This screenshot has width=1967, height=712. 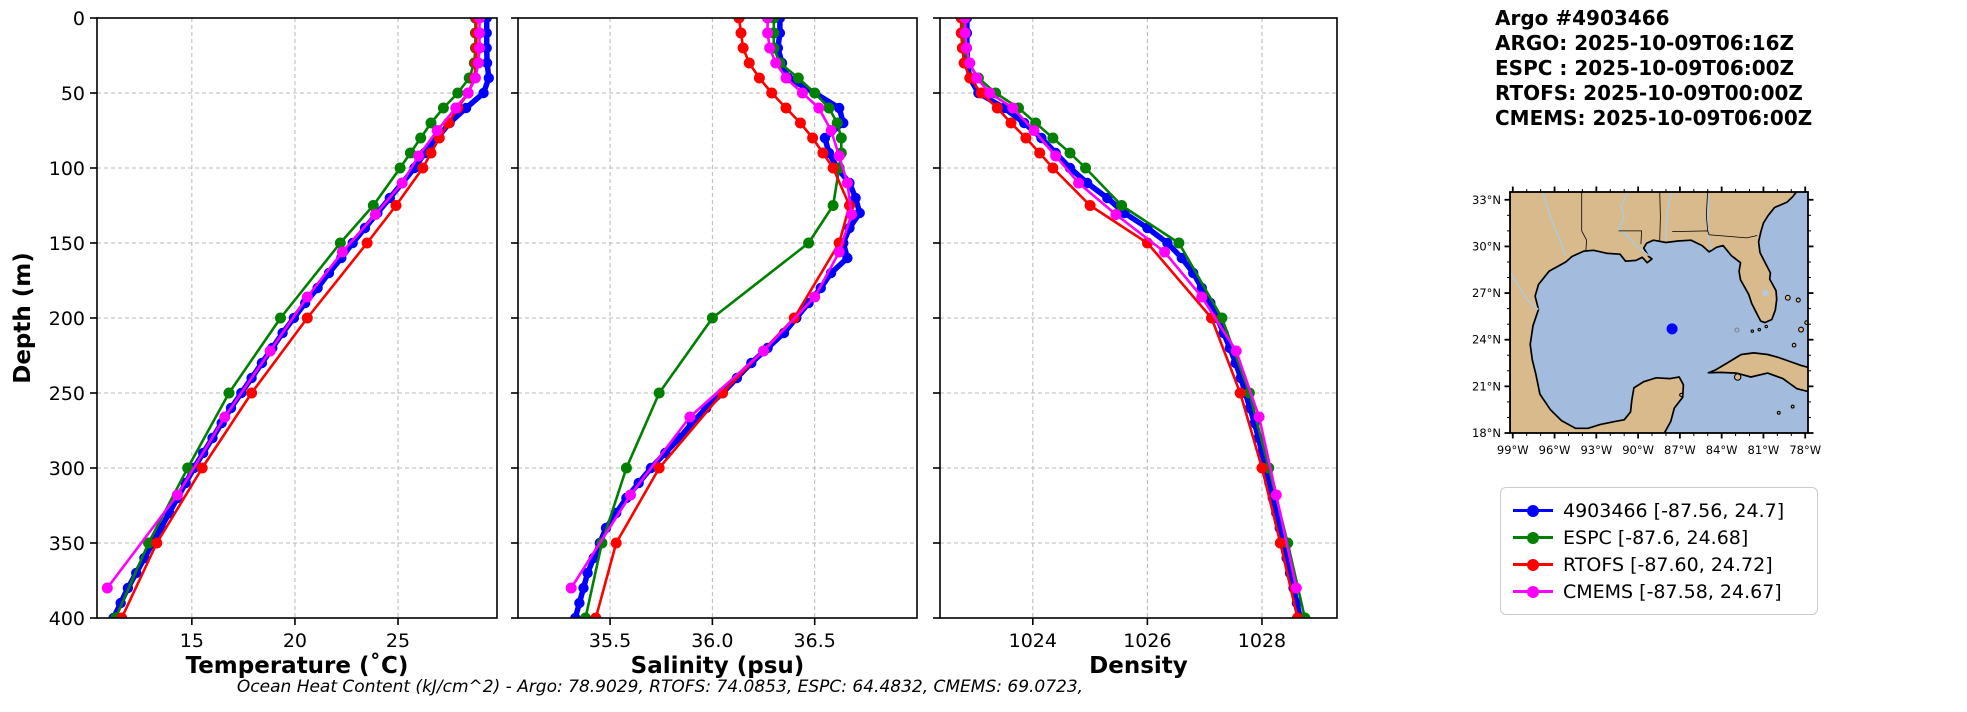 I want to click on svg-text: 300, so click(x=67, y=469).